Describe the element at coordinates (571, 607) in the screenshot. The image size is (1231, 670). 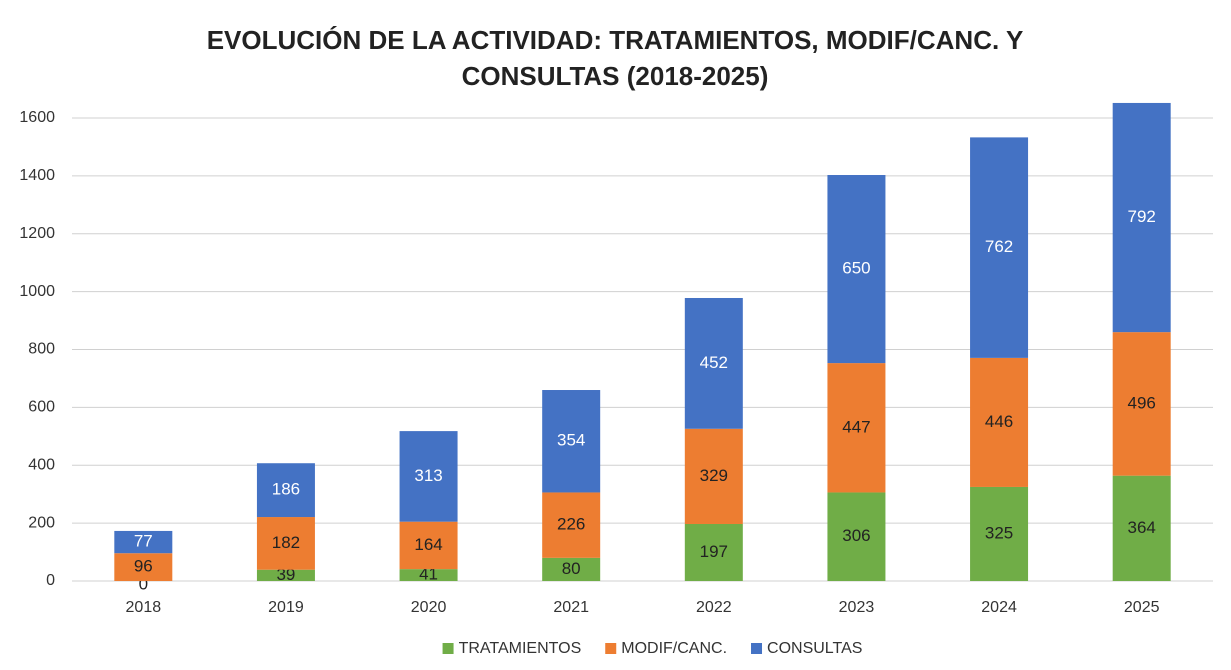
I see `x-tick-label: 2021` at that location.